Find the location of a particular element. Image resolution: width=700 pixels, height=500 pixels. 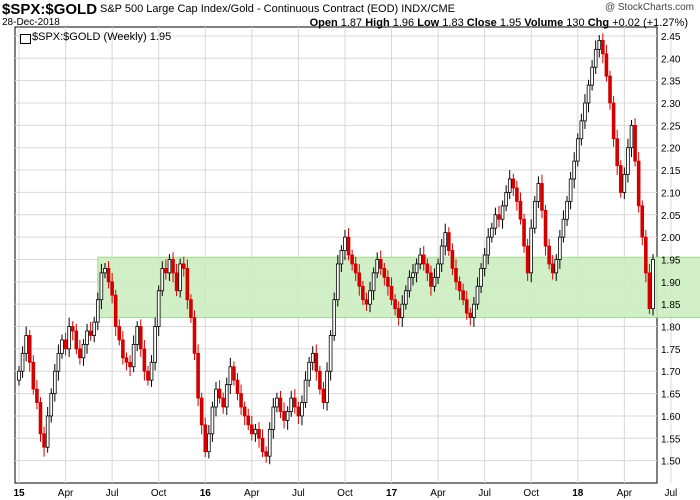

y-tick-label: 1.65 is located at coordinates (671, 395).